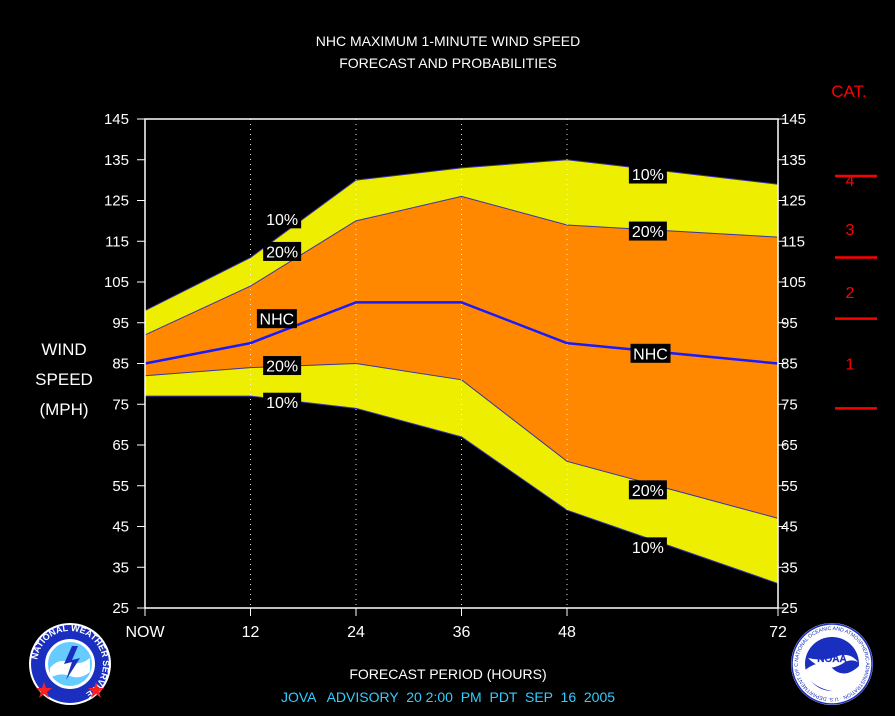 The width and height of the screenshot is (895, 716). Describe the element at coordinates (789, 608) in the screenshot. I see `y-tick-label-right-25: 25` at that location.